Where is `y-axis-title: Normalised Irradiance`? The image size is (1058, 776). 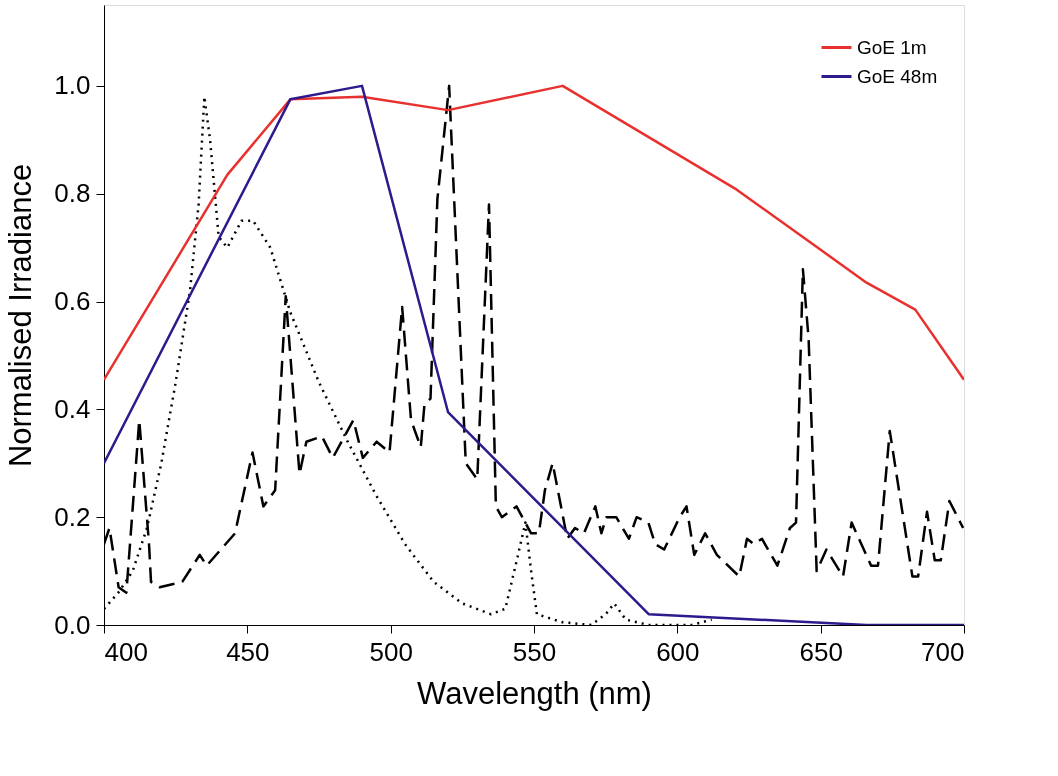
y-axis-title: Normalised Irradiance is located at coordinates (21, 315).